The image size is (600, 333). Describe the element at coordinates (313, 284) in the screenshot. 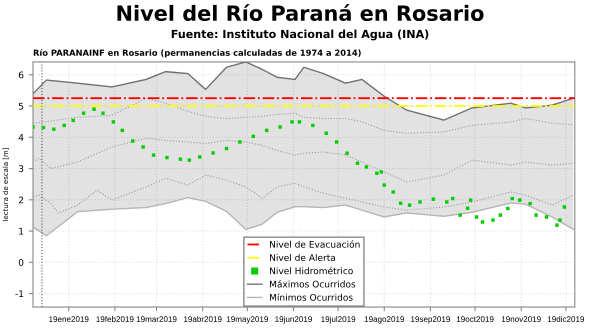

I see `legend-label: Máximos Ocurridos` at that location.